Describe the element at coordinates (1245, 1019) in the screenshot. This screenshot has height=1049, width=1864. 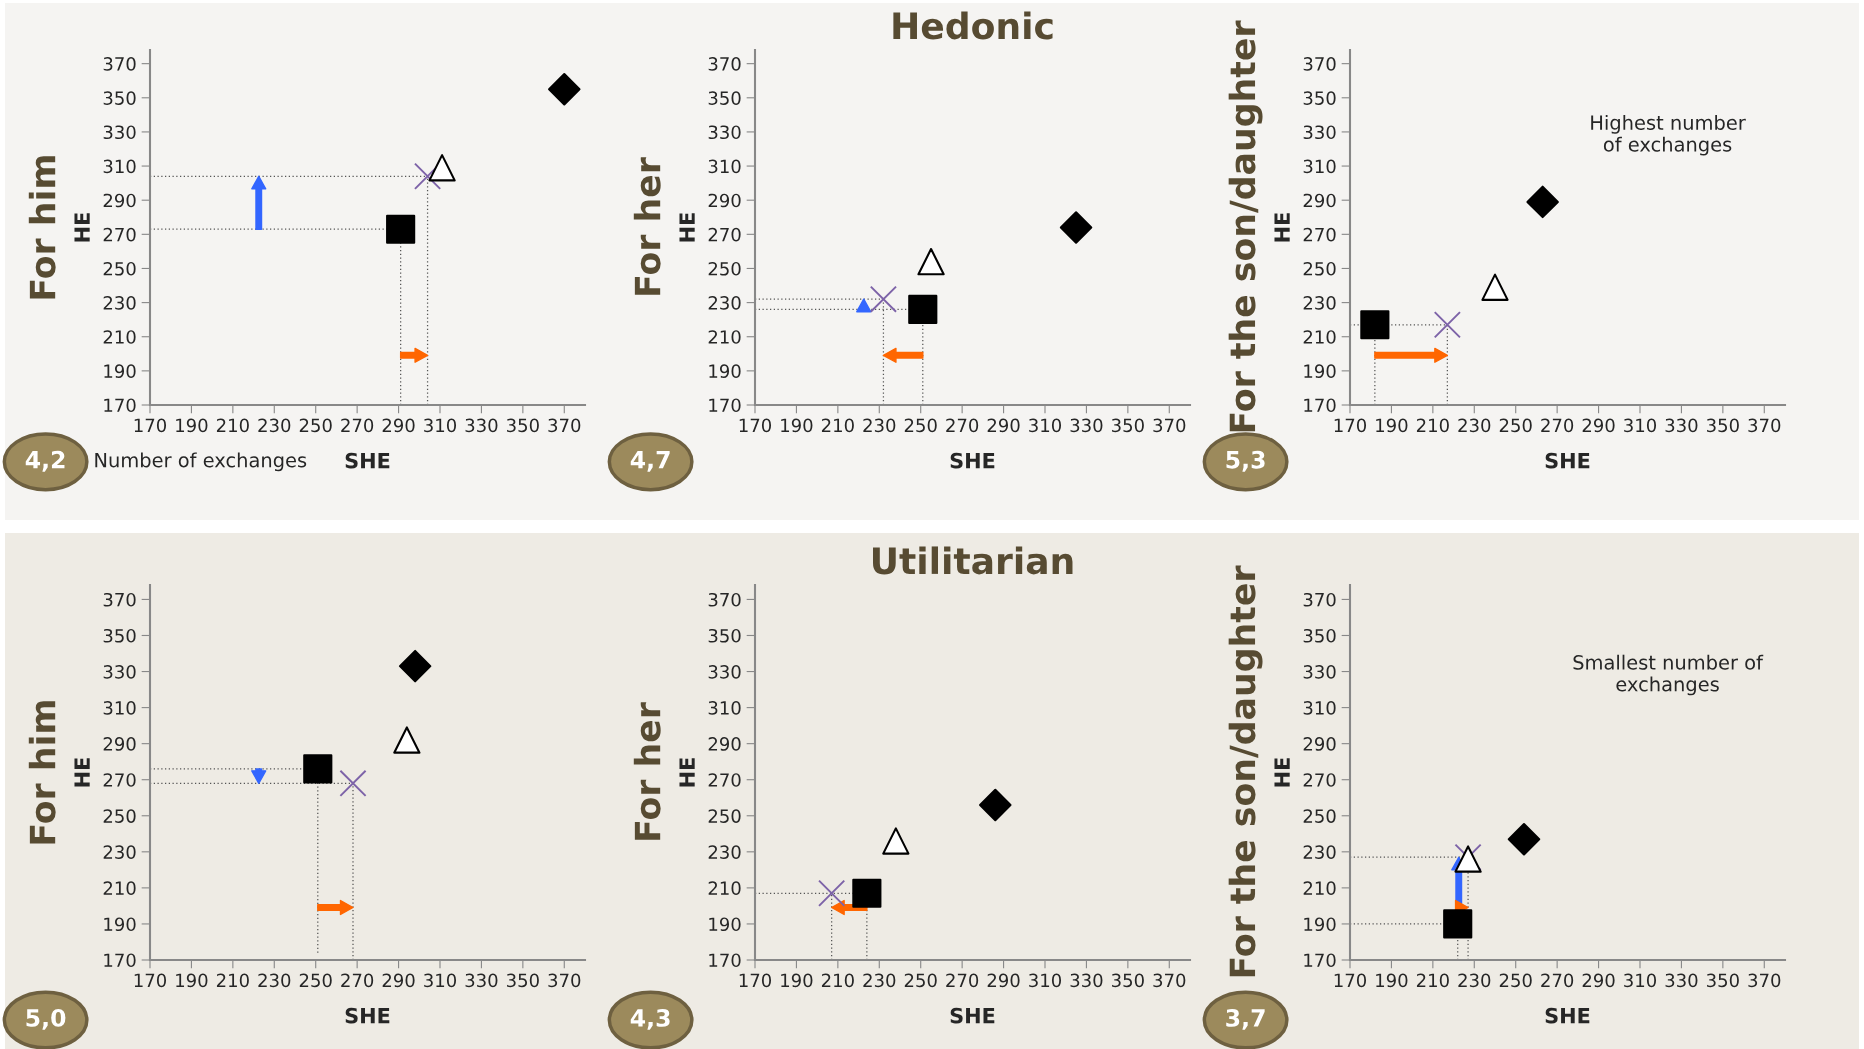
I see `text: 3,7` at that location.